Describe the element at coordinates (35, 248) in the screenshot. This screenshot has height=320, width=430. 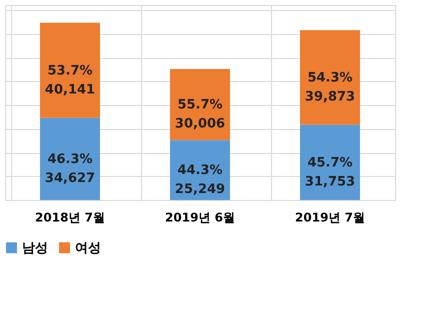
I see `legend-label: 남성` at that location.